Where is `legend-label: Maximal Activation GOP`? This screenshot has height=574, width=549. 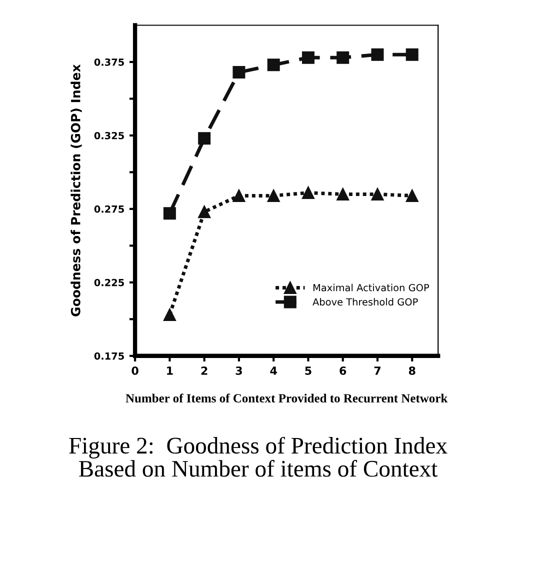 legend-label: Maximal Activation GOP is located at coordinates (371, 288).